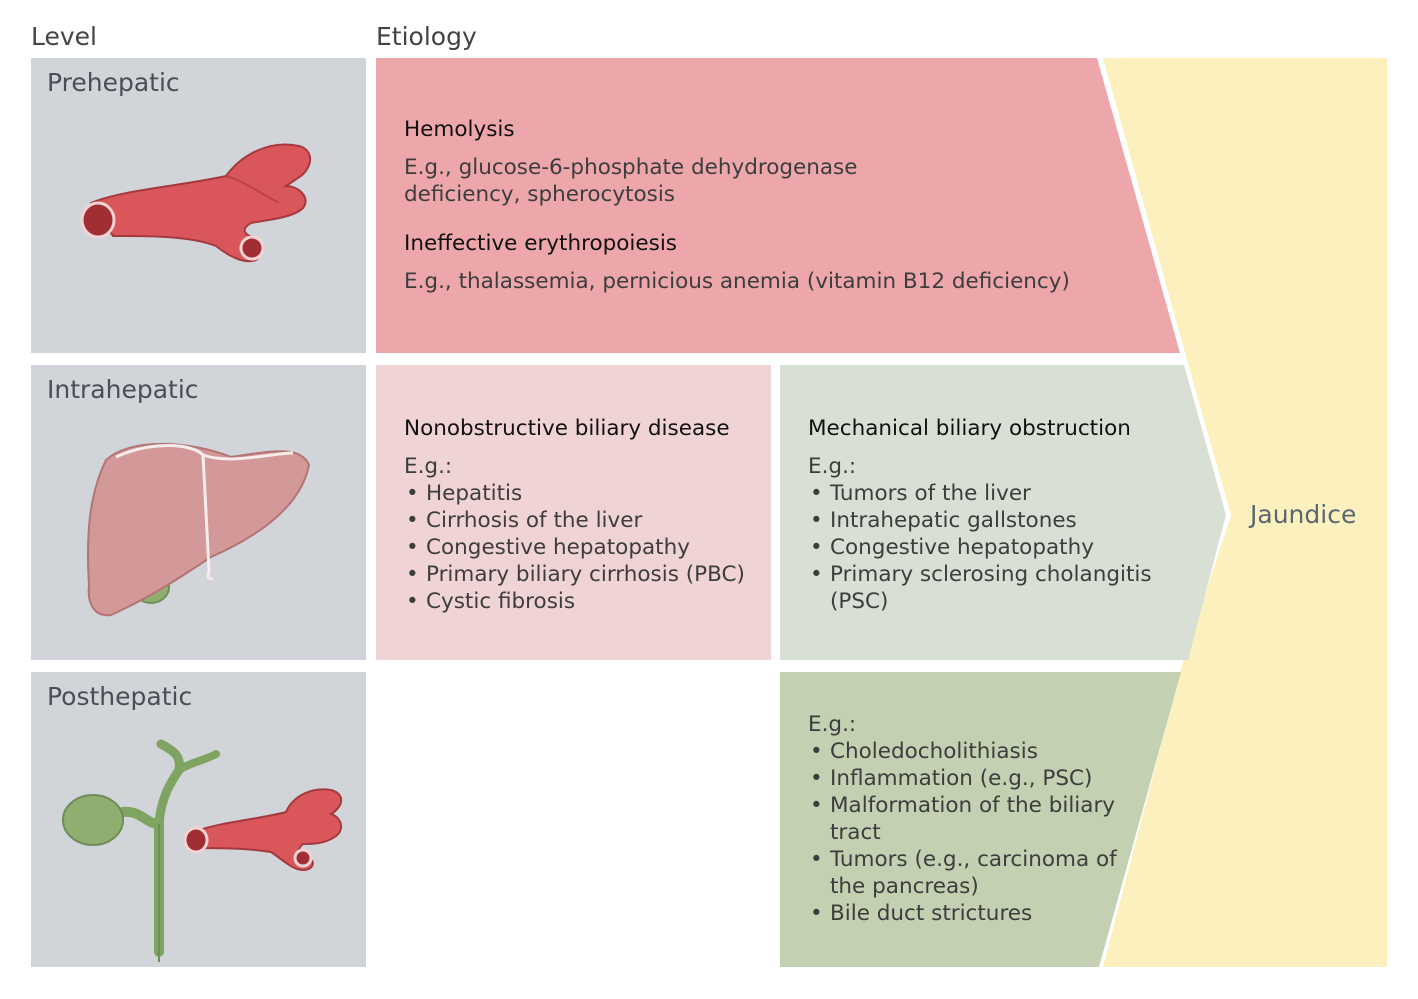  Describe the element at coordinates (584, 520) in the screenshot. I see `list-item: Cirrhosis of the liver` at that location.